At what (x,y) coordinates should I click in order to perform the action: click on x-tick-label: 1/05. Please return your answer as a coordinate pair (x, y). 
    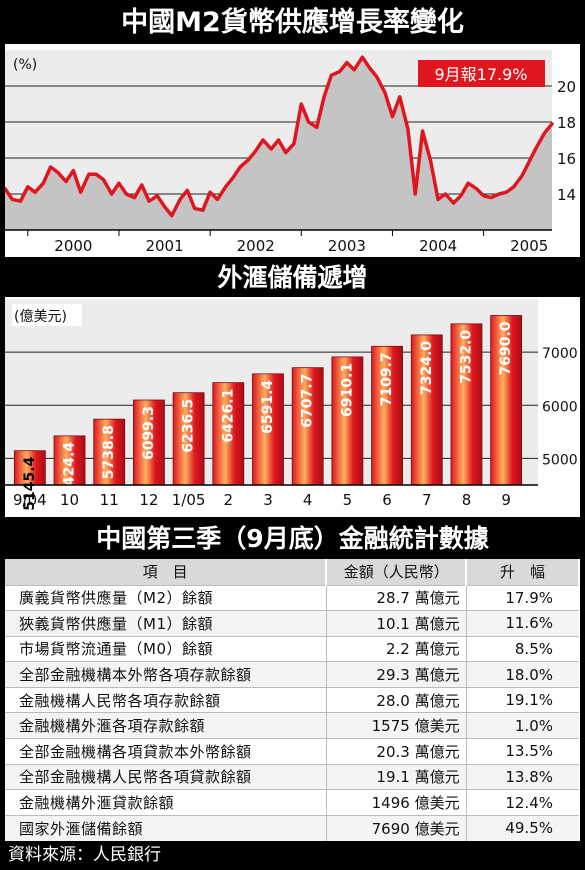
    Looking at the image, I should click on (189, 500).